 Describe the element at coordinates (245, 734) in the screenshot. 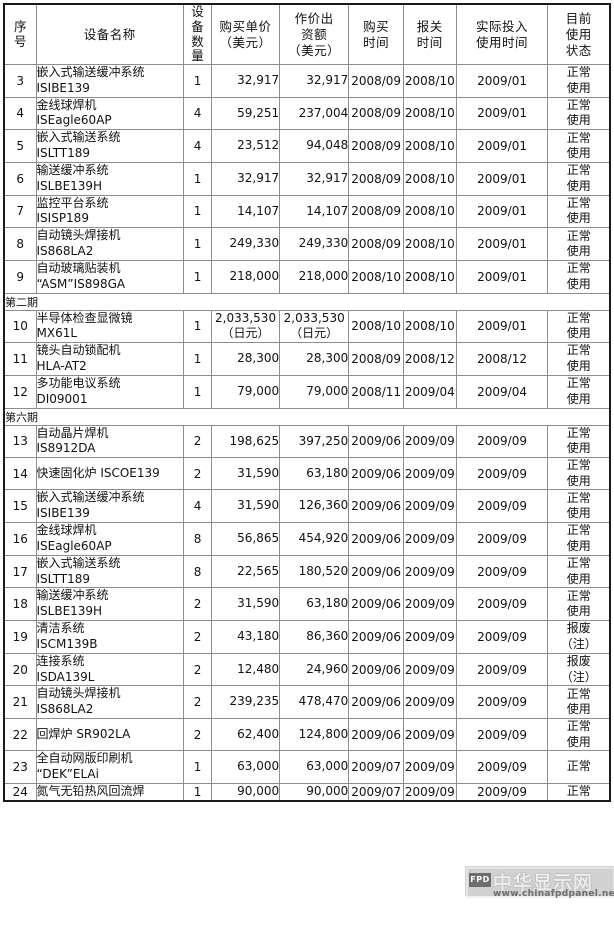

I see `cell-unit-price: 62,400` at that location.